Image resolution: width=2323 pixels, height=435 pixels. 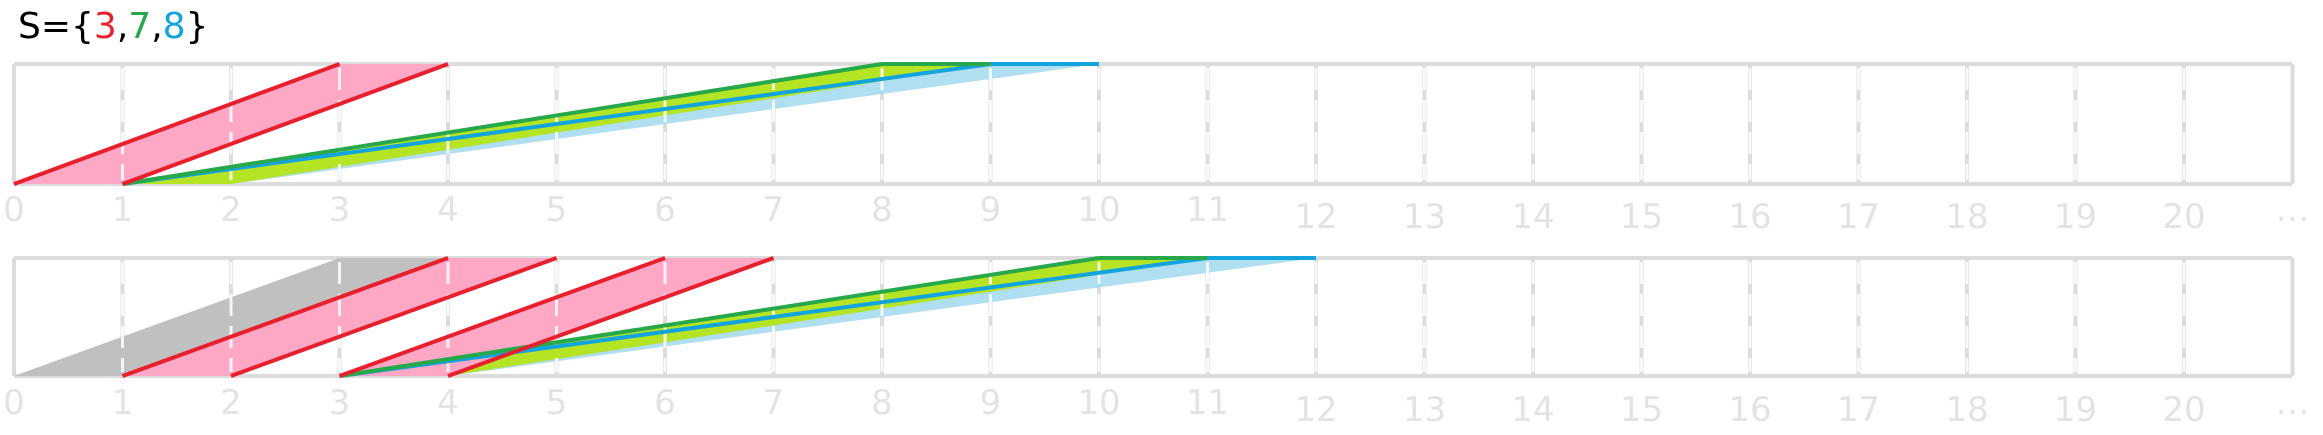 I want to click on set-title: S={3,7,8}, so click(x=113, y=26).